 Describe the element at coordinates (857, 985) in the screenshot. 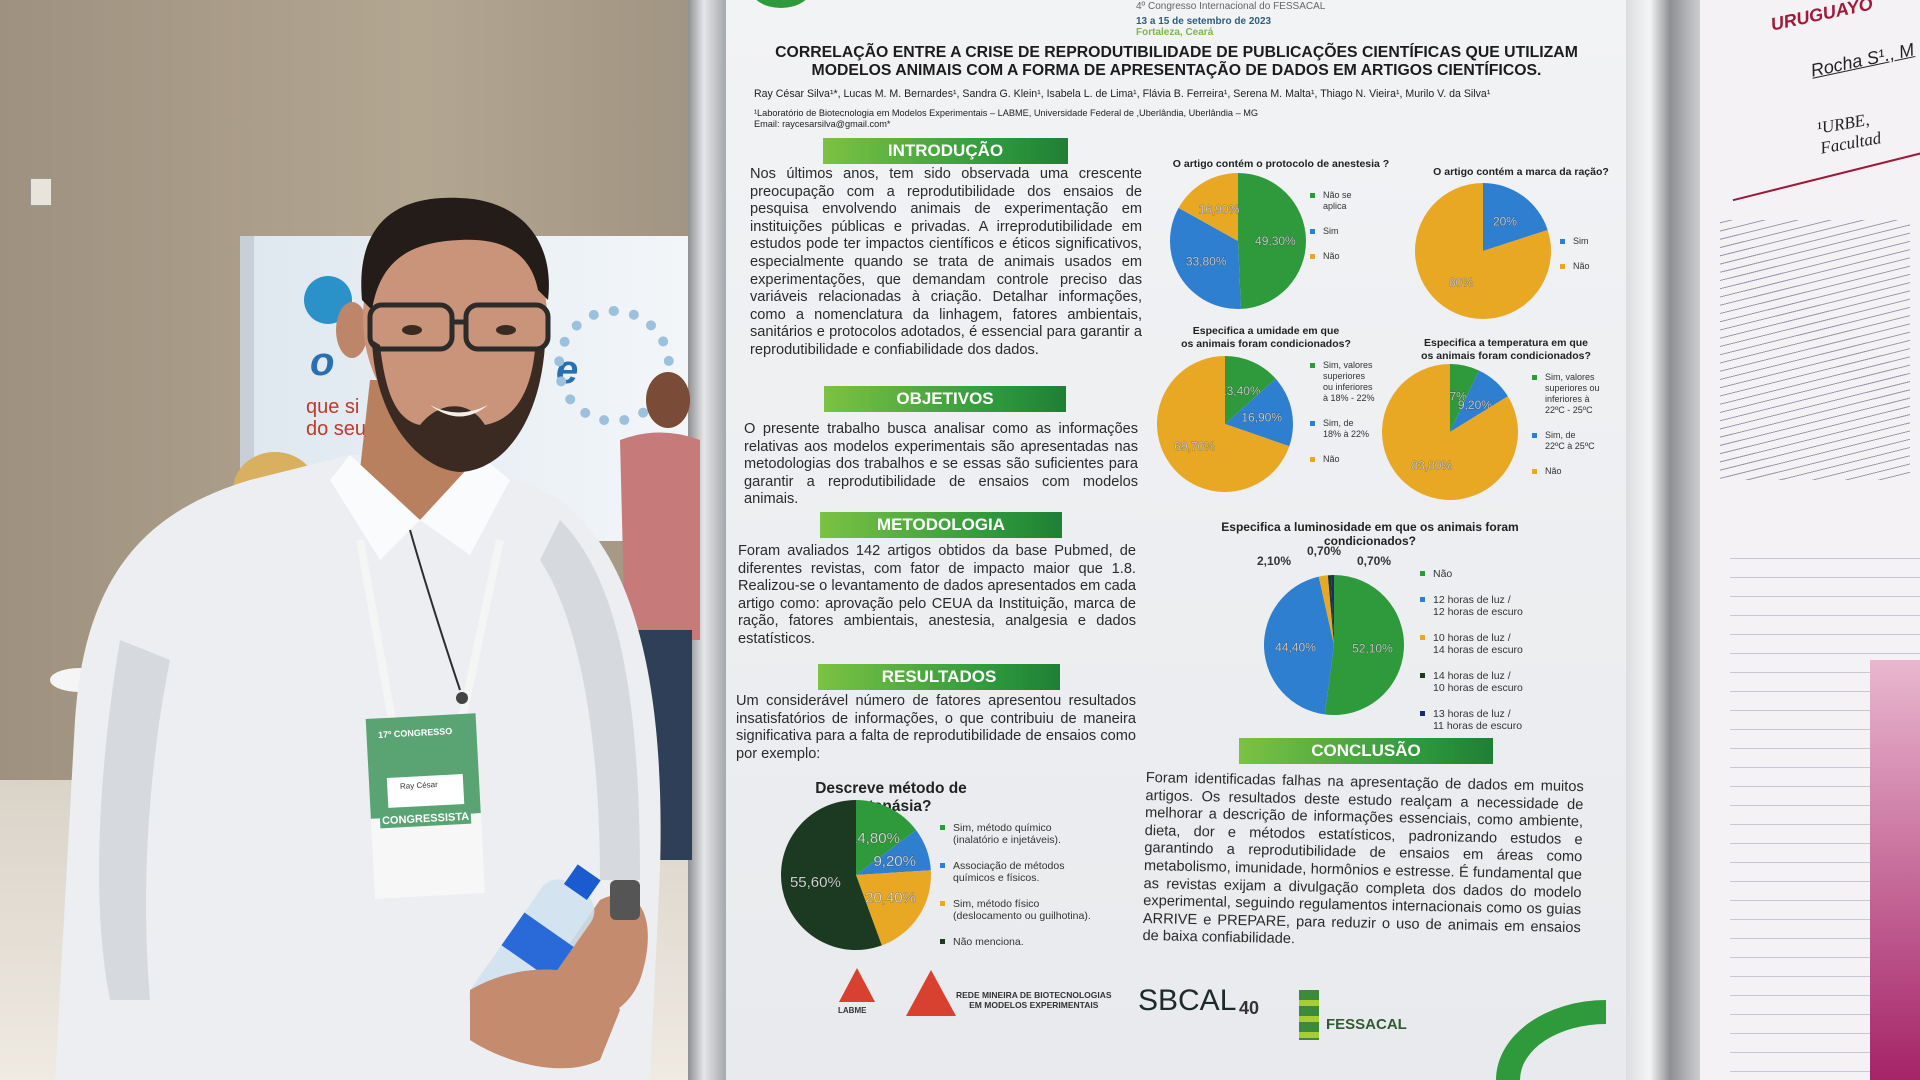

I see `labme-logo-icon` at that location.